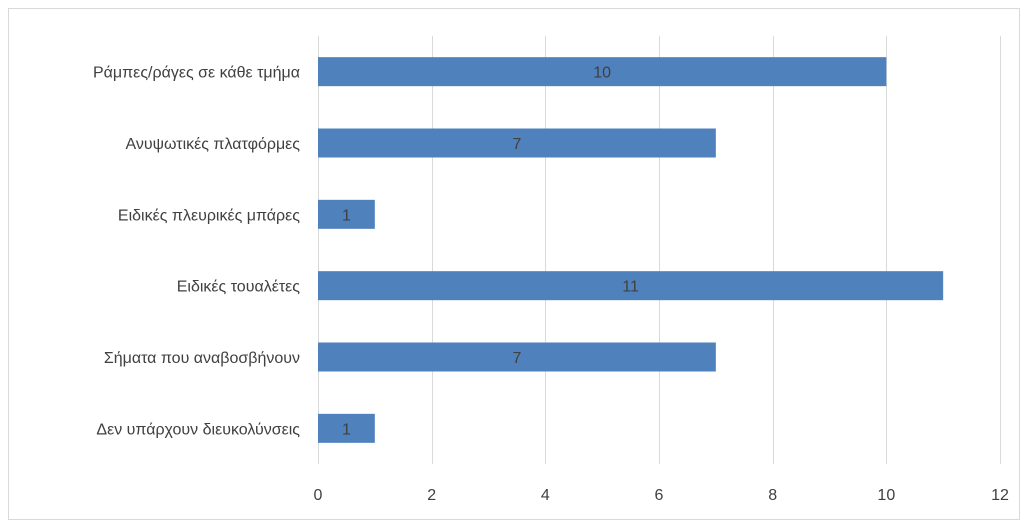 The height and width of the screenshot is (524, 1025). I want to click on x-tick-label-12: 12, so click(1000, 495).